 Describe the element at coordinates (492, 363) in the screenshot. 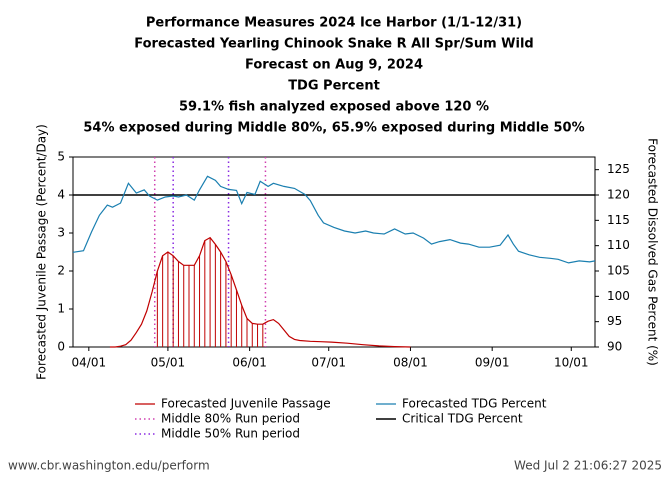

I see `x-tick-label: 09/01` at that location.